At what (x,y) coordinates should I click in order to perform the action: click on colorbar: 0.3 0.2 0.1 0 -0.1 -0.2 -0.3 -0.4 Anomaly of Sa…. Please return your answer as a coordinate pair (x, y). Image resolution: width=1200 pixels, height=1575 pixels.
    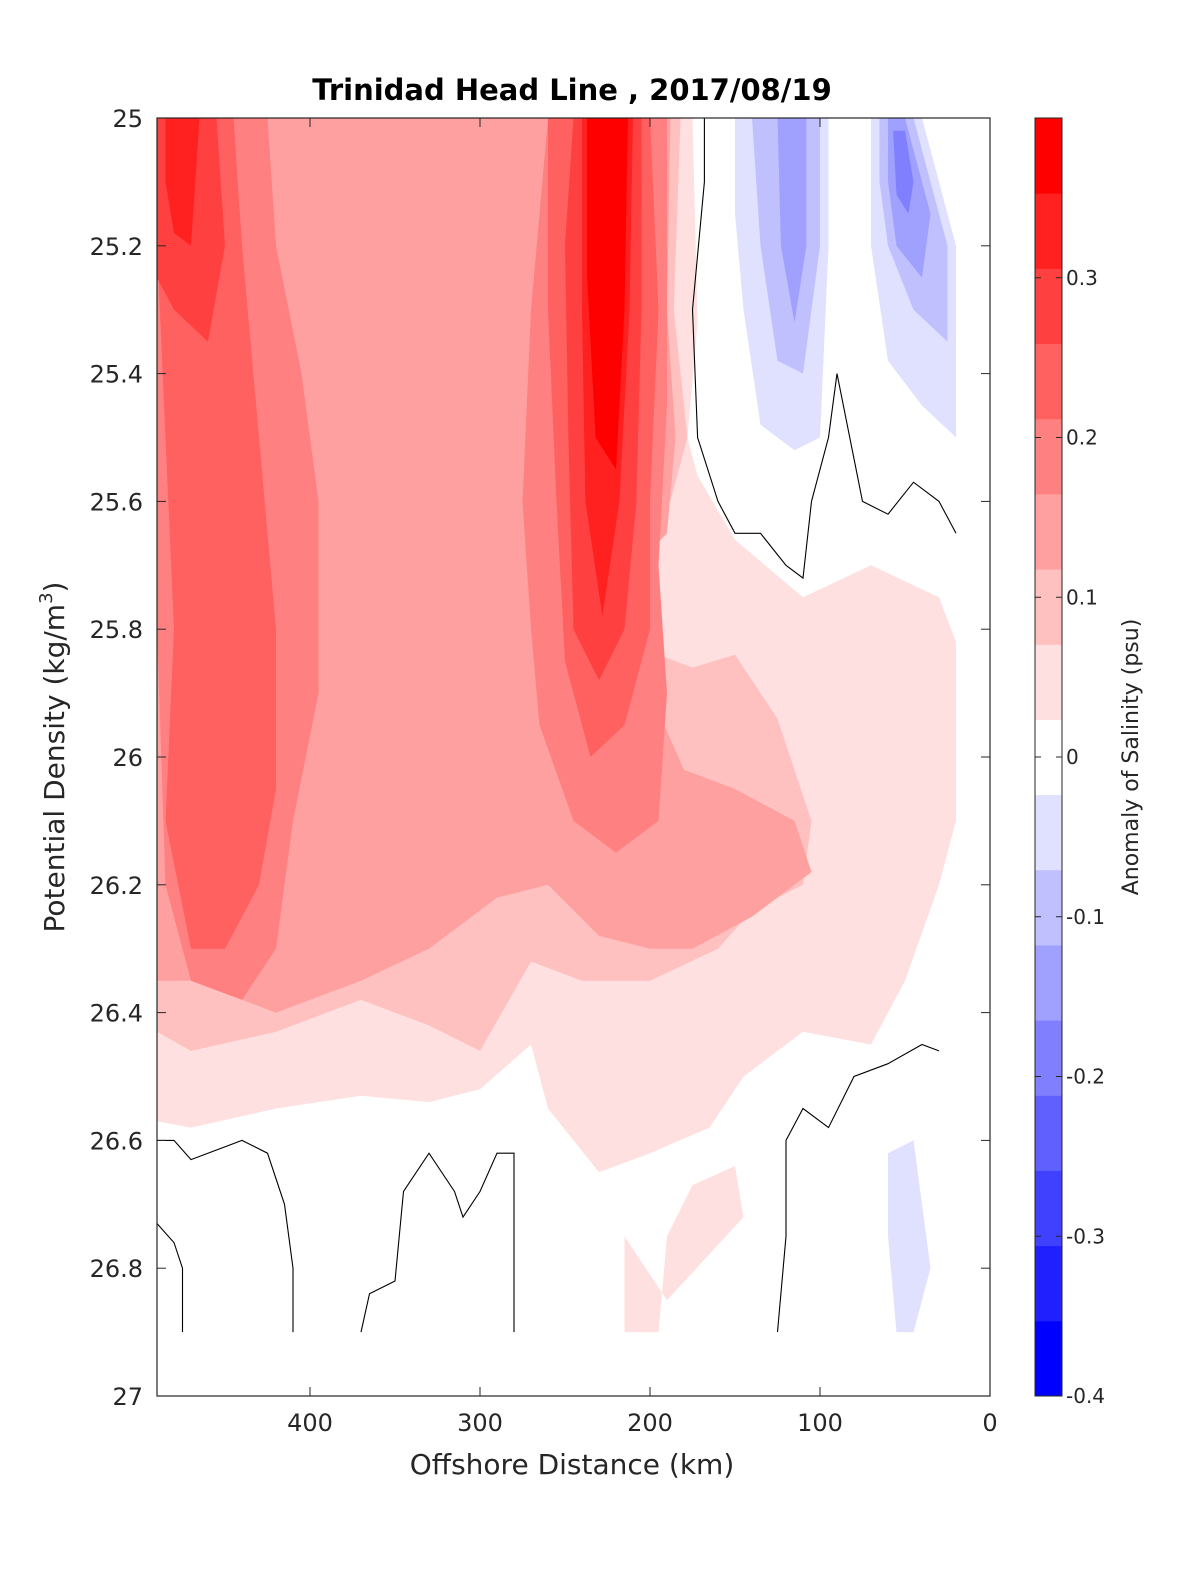
    Looking at the image, I should click on (1089, 762).